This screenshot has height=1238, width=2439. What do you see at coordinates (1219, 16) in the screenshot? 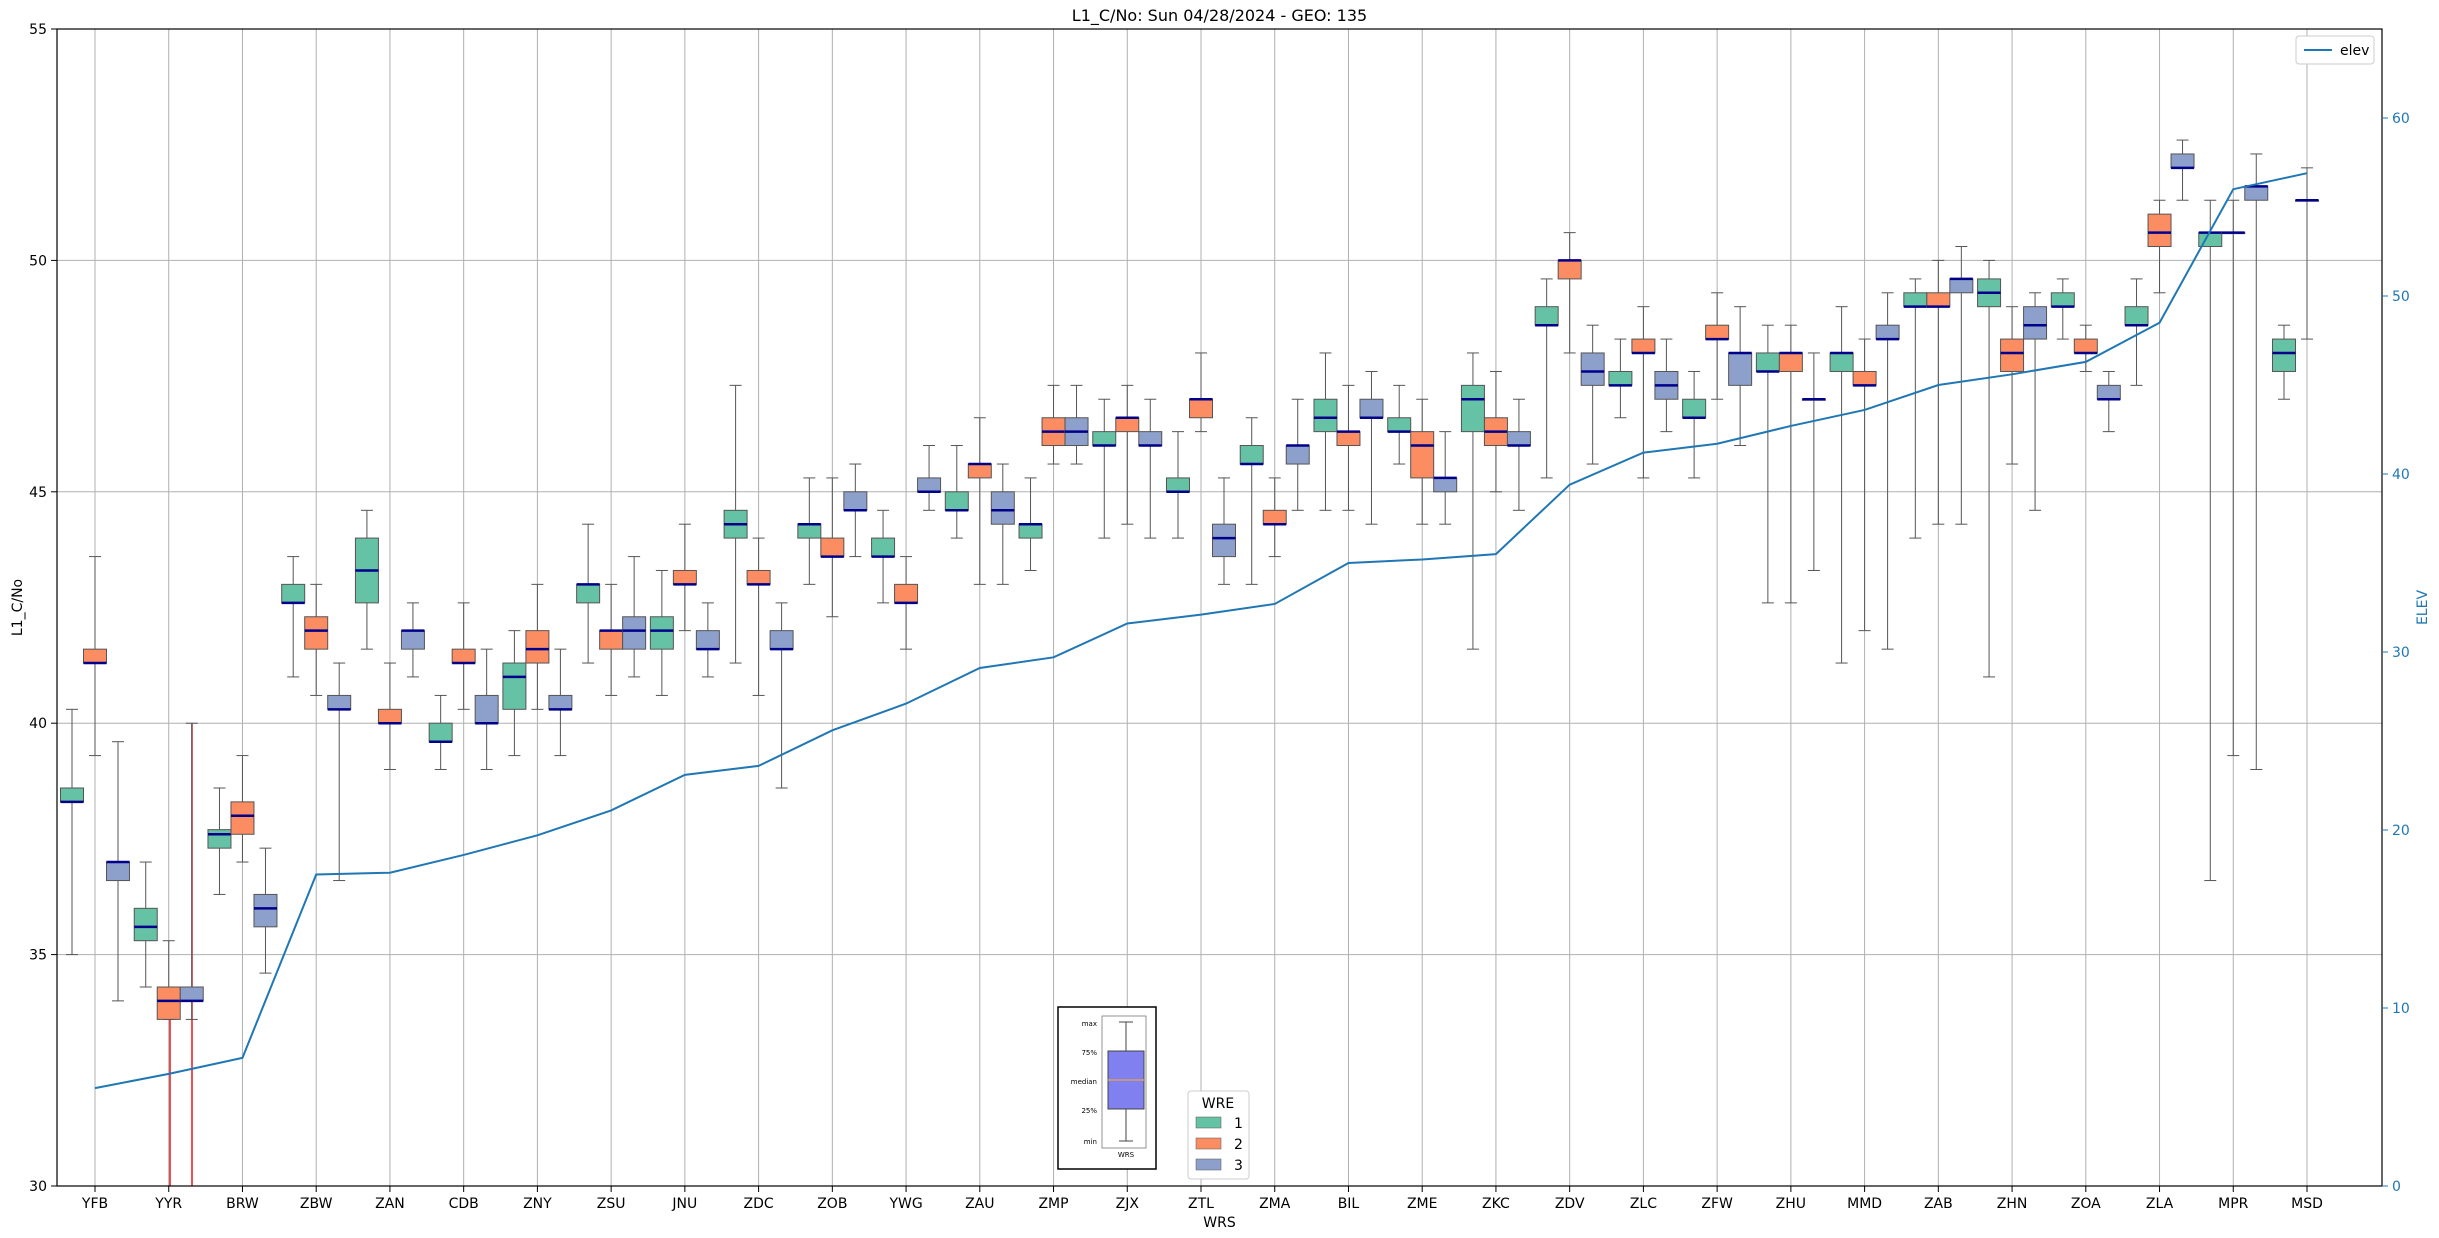
I see `chart-title: L1_C/No: Sun 04/28/2024 - GEO: 135` at bounding box center [1219, 16].